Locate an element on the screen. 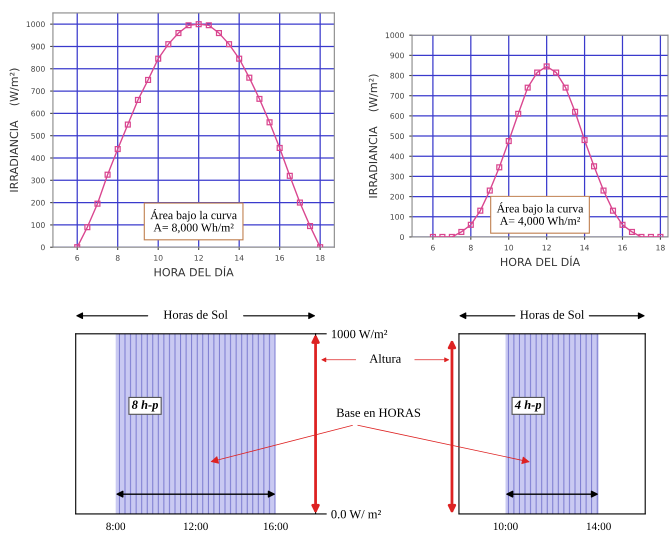  y-tick-label: 1000 W/m² is located at coordinates (360, 334).